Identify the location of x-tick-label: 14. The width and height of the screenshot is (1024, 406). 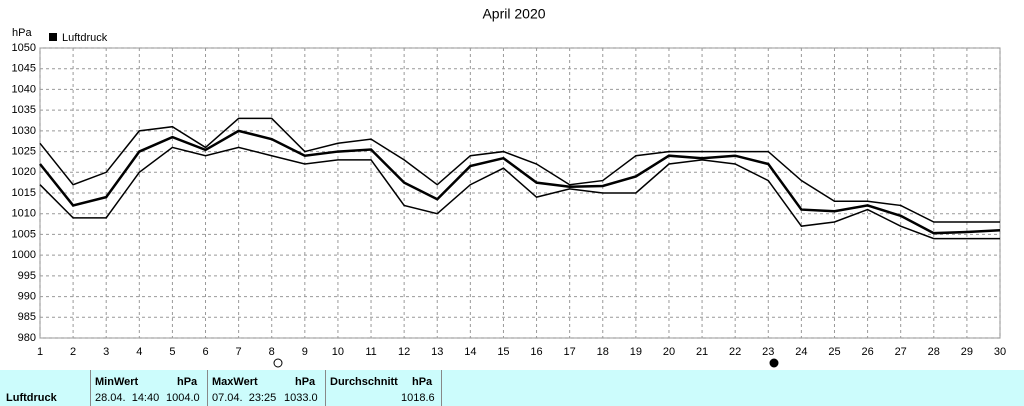
(470, 352).